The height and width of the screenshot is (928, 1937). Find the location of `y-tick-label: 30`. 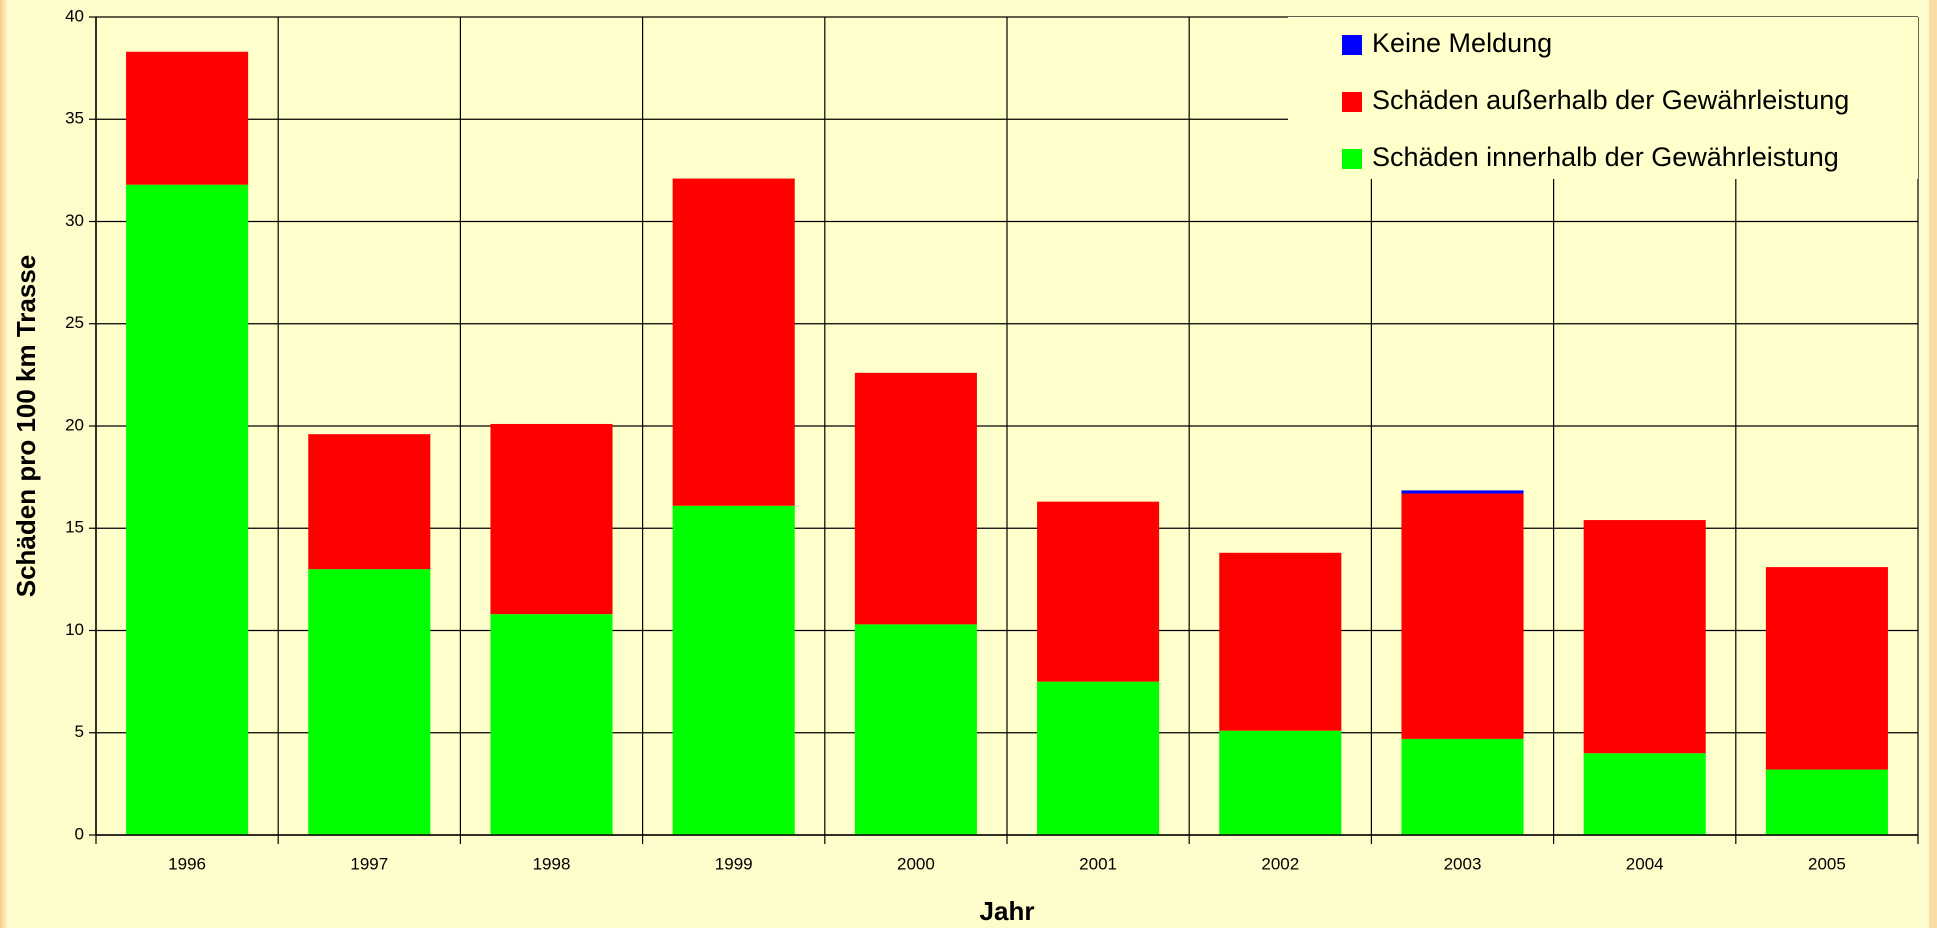

y-tick-label: 30 is located at coordinates (74, 220).